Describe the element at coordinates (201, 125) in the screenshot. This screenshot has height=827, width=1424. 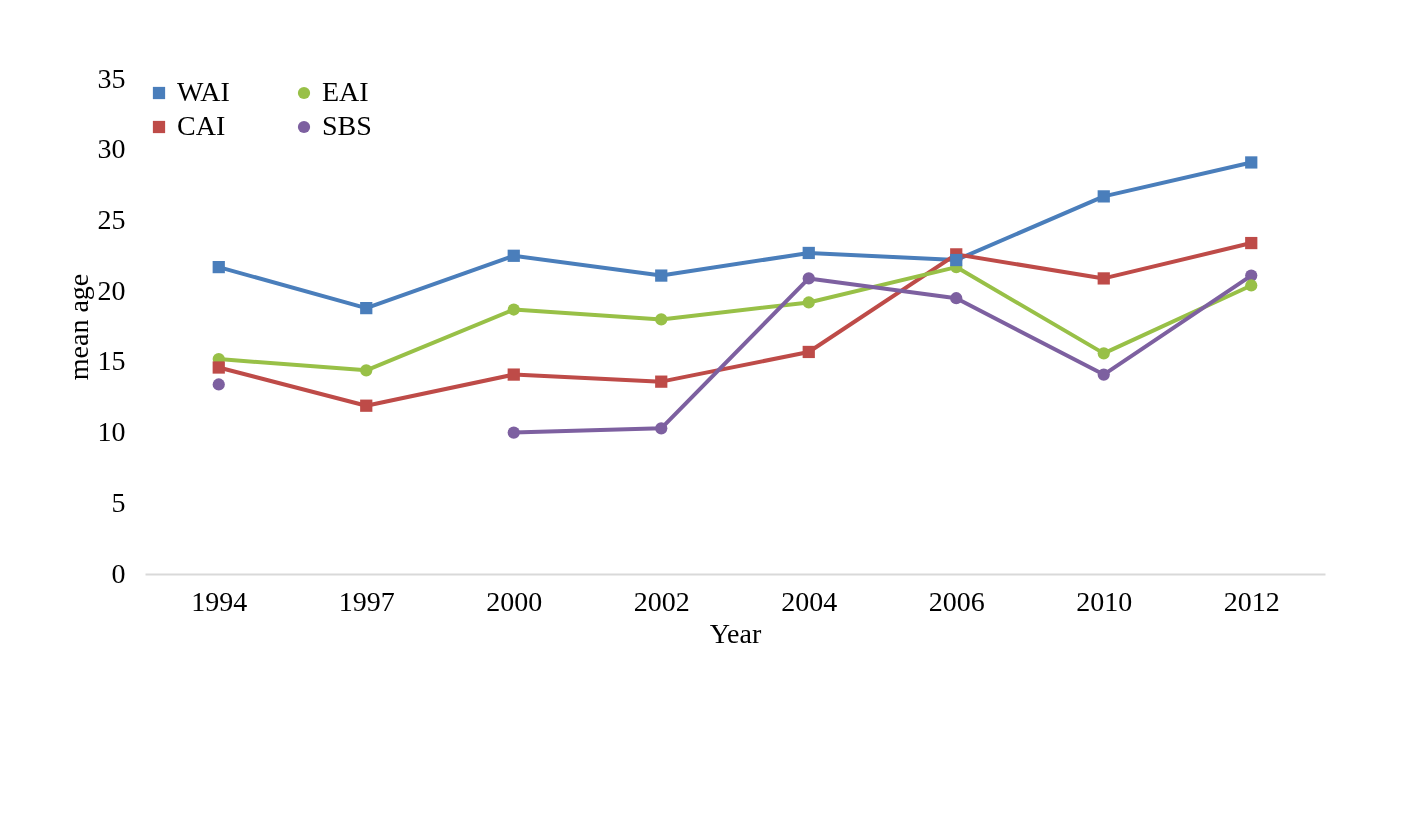
I see `legend-label: CAI` at that location.